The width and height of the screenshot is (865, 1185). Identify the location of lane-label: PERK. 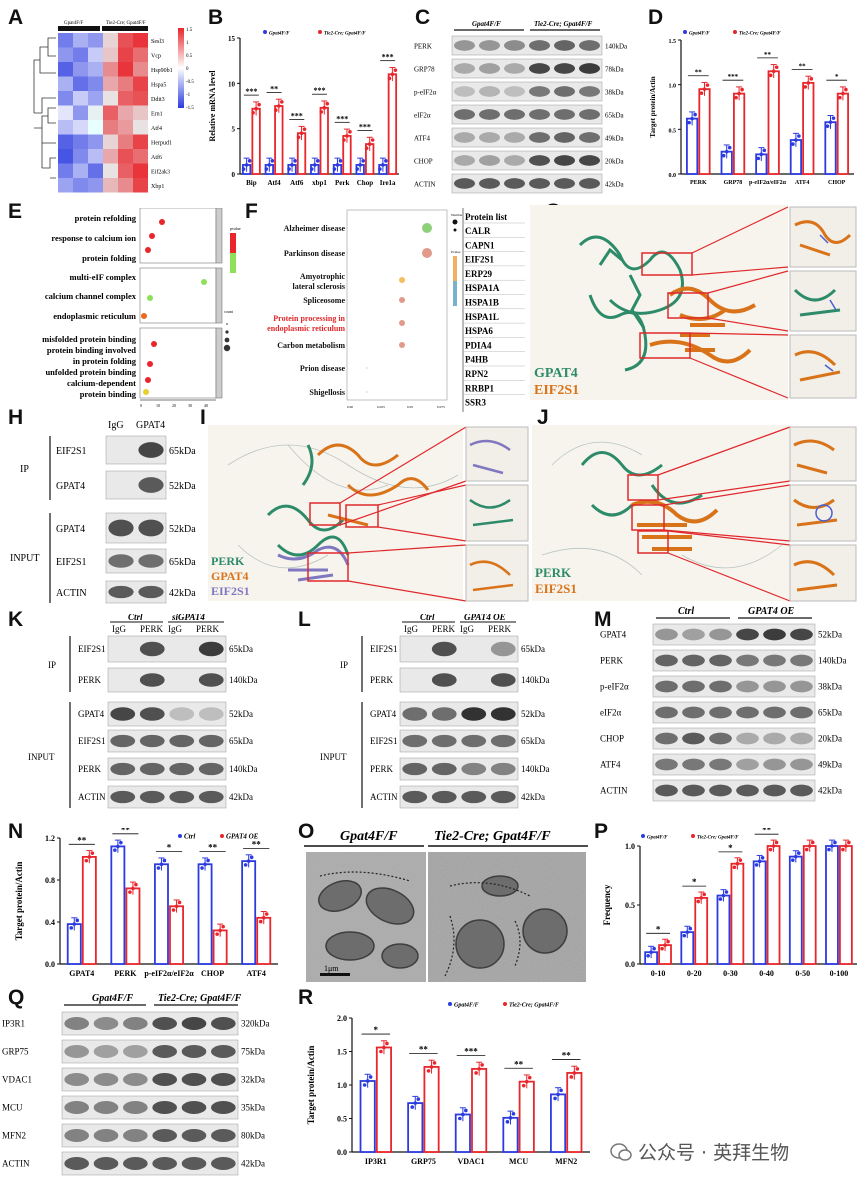
(152, 629).